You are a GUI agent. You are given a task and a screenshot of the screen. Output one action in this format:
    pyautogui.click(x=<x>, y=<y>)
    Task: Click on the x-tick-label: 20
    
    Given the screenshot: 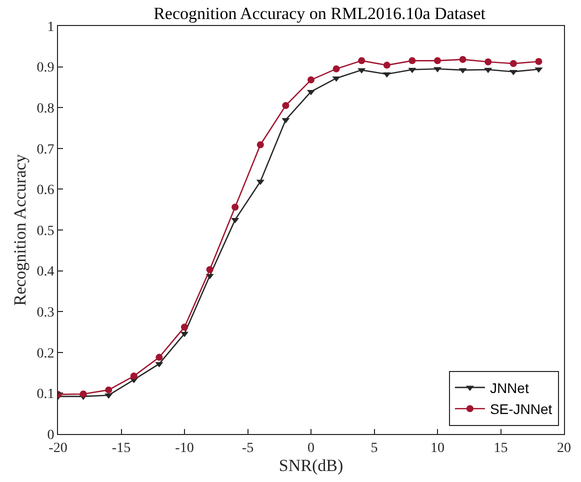 What is the action you would take?
    pyautogui.click(x=564, y=448)
    